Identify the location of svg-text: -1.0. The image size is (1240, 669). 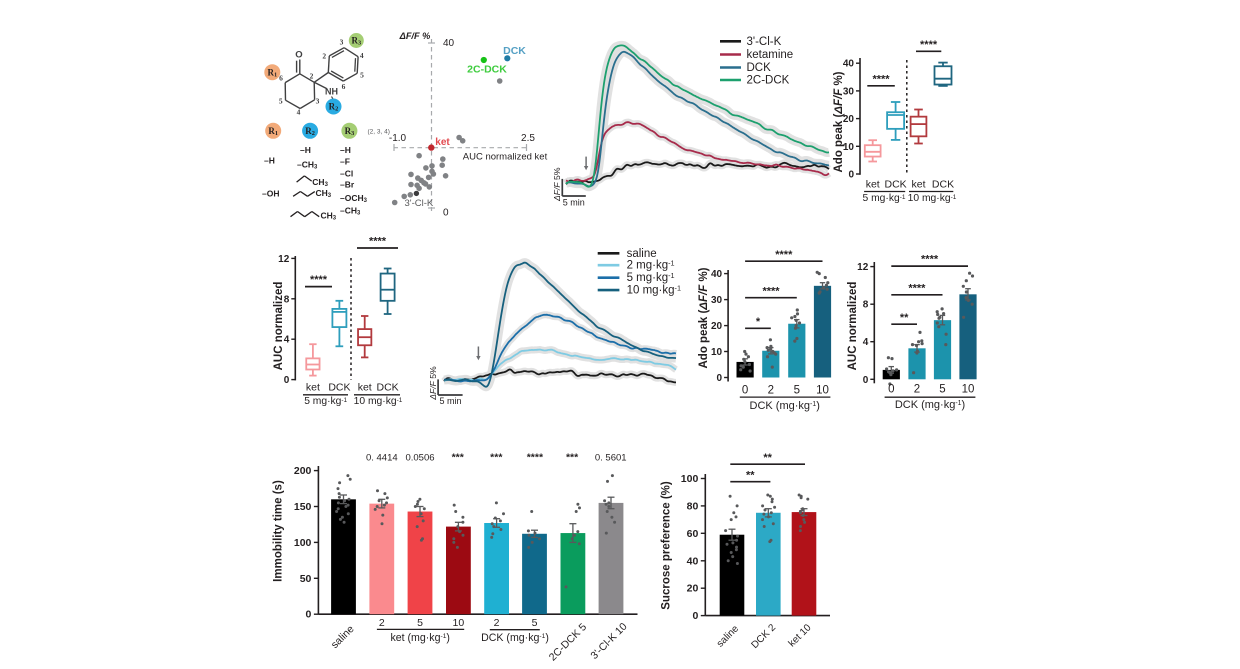
(398, 138).